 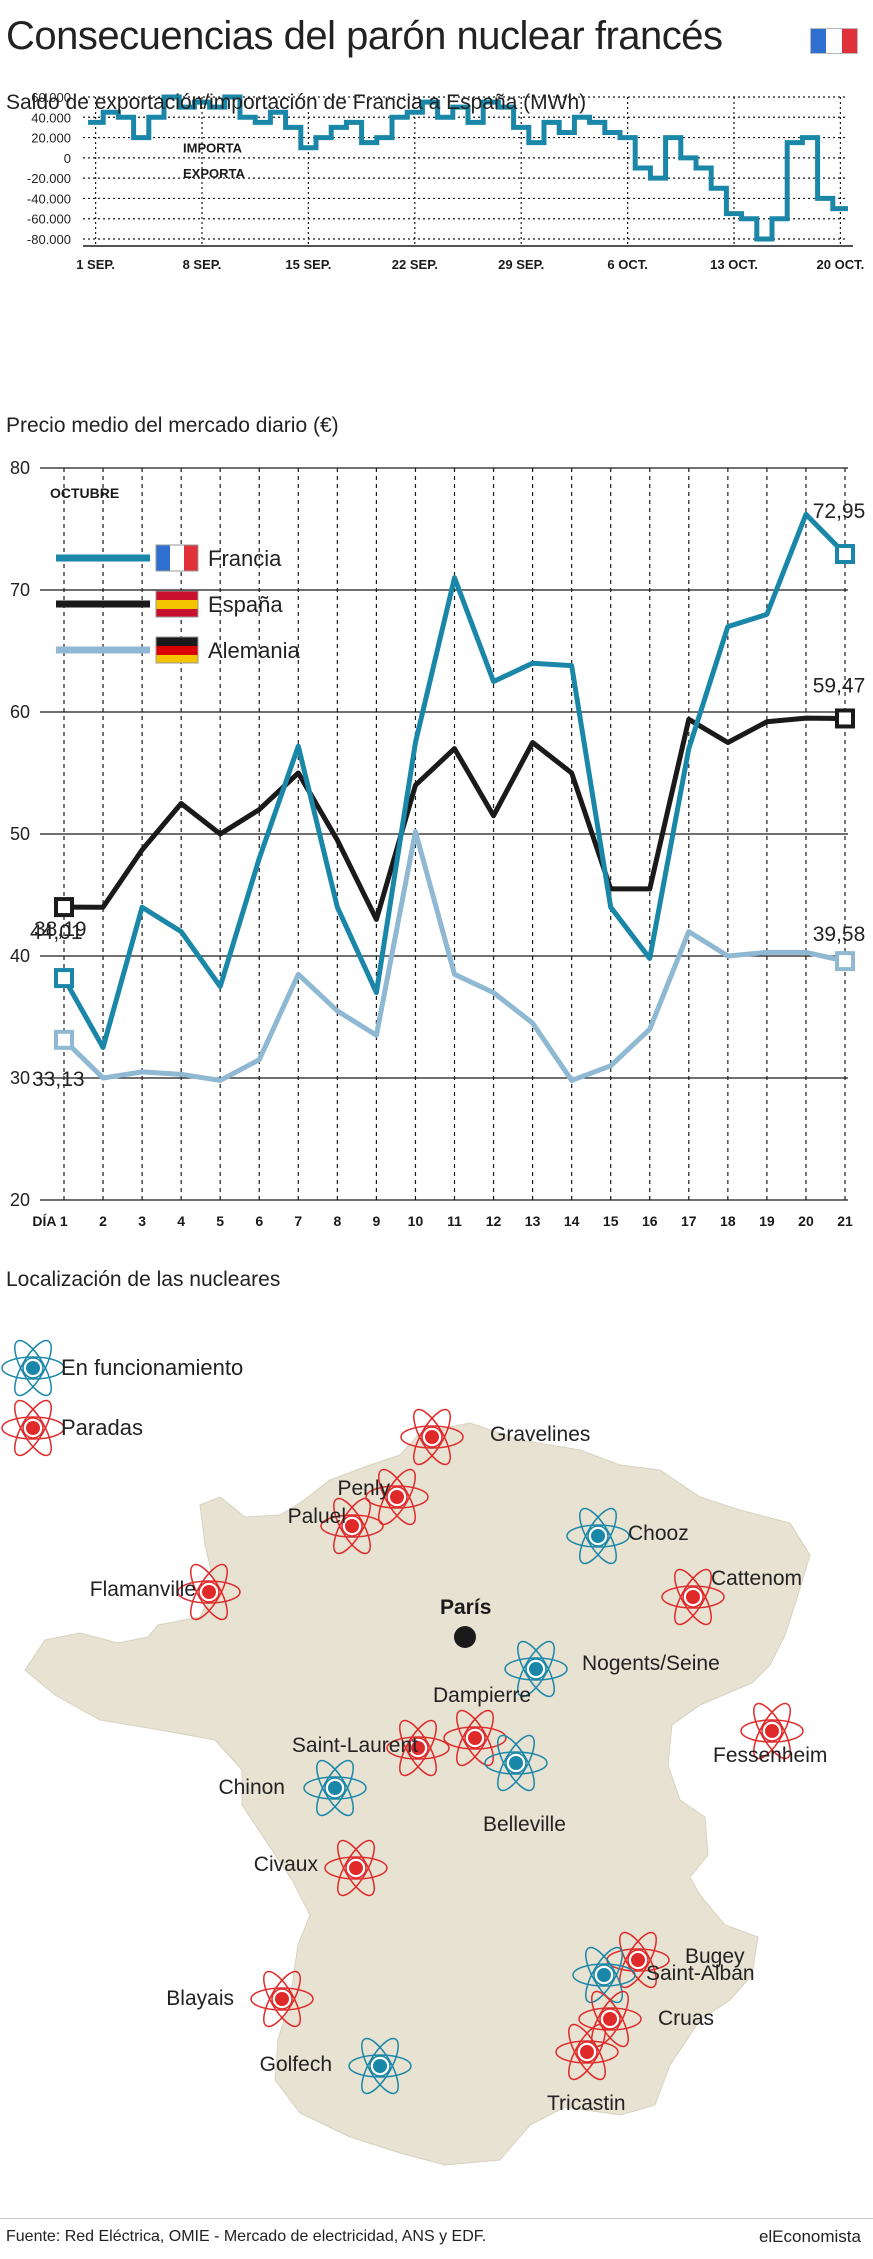 I want to click on plant-label: Dampierre, so click(x=482, y=1695).